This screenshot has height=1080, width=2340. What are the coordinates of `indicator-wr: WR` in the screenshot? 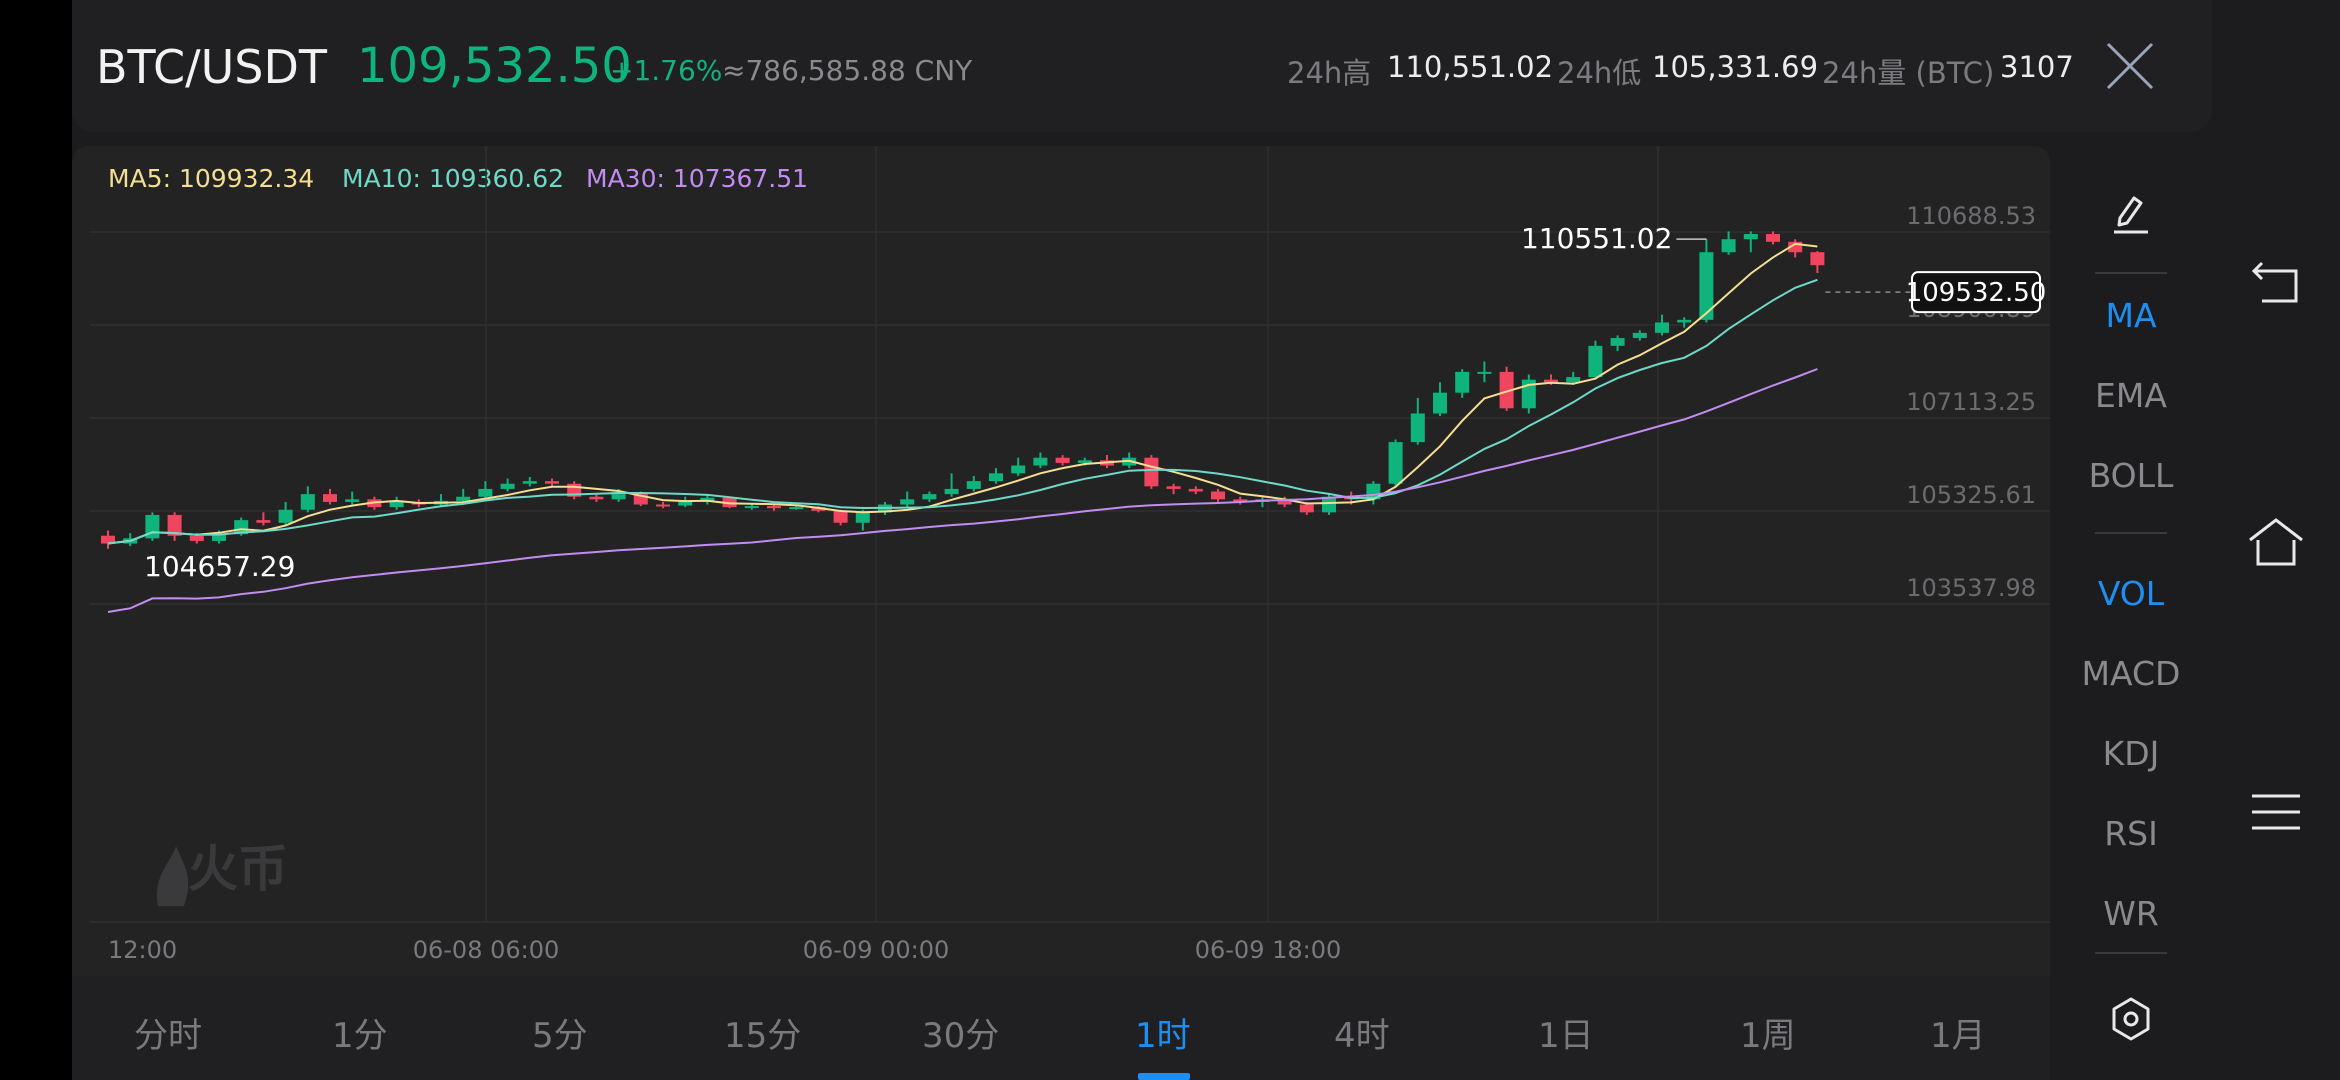 It's located at (2131, 913).